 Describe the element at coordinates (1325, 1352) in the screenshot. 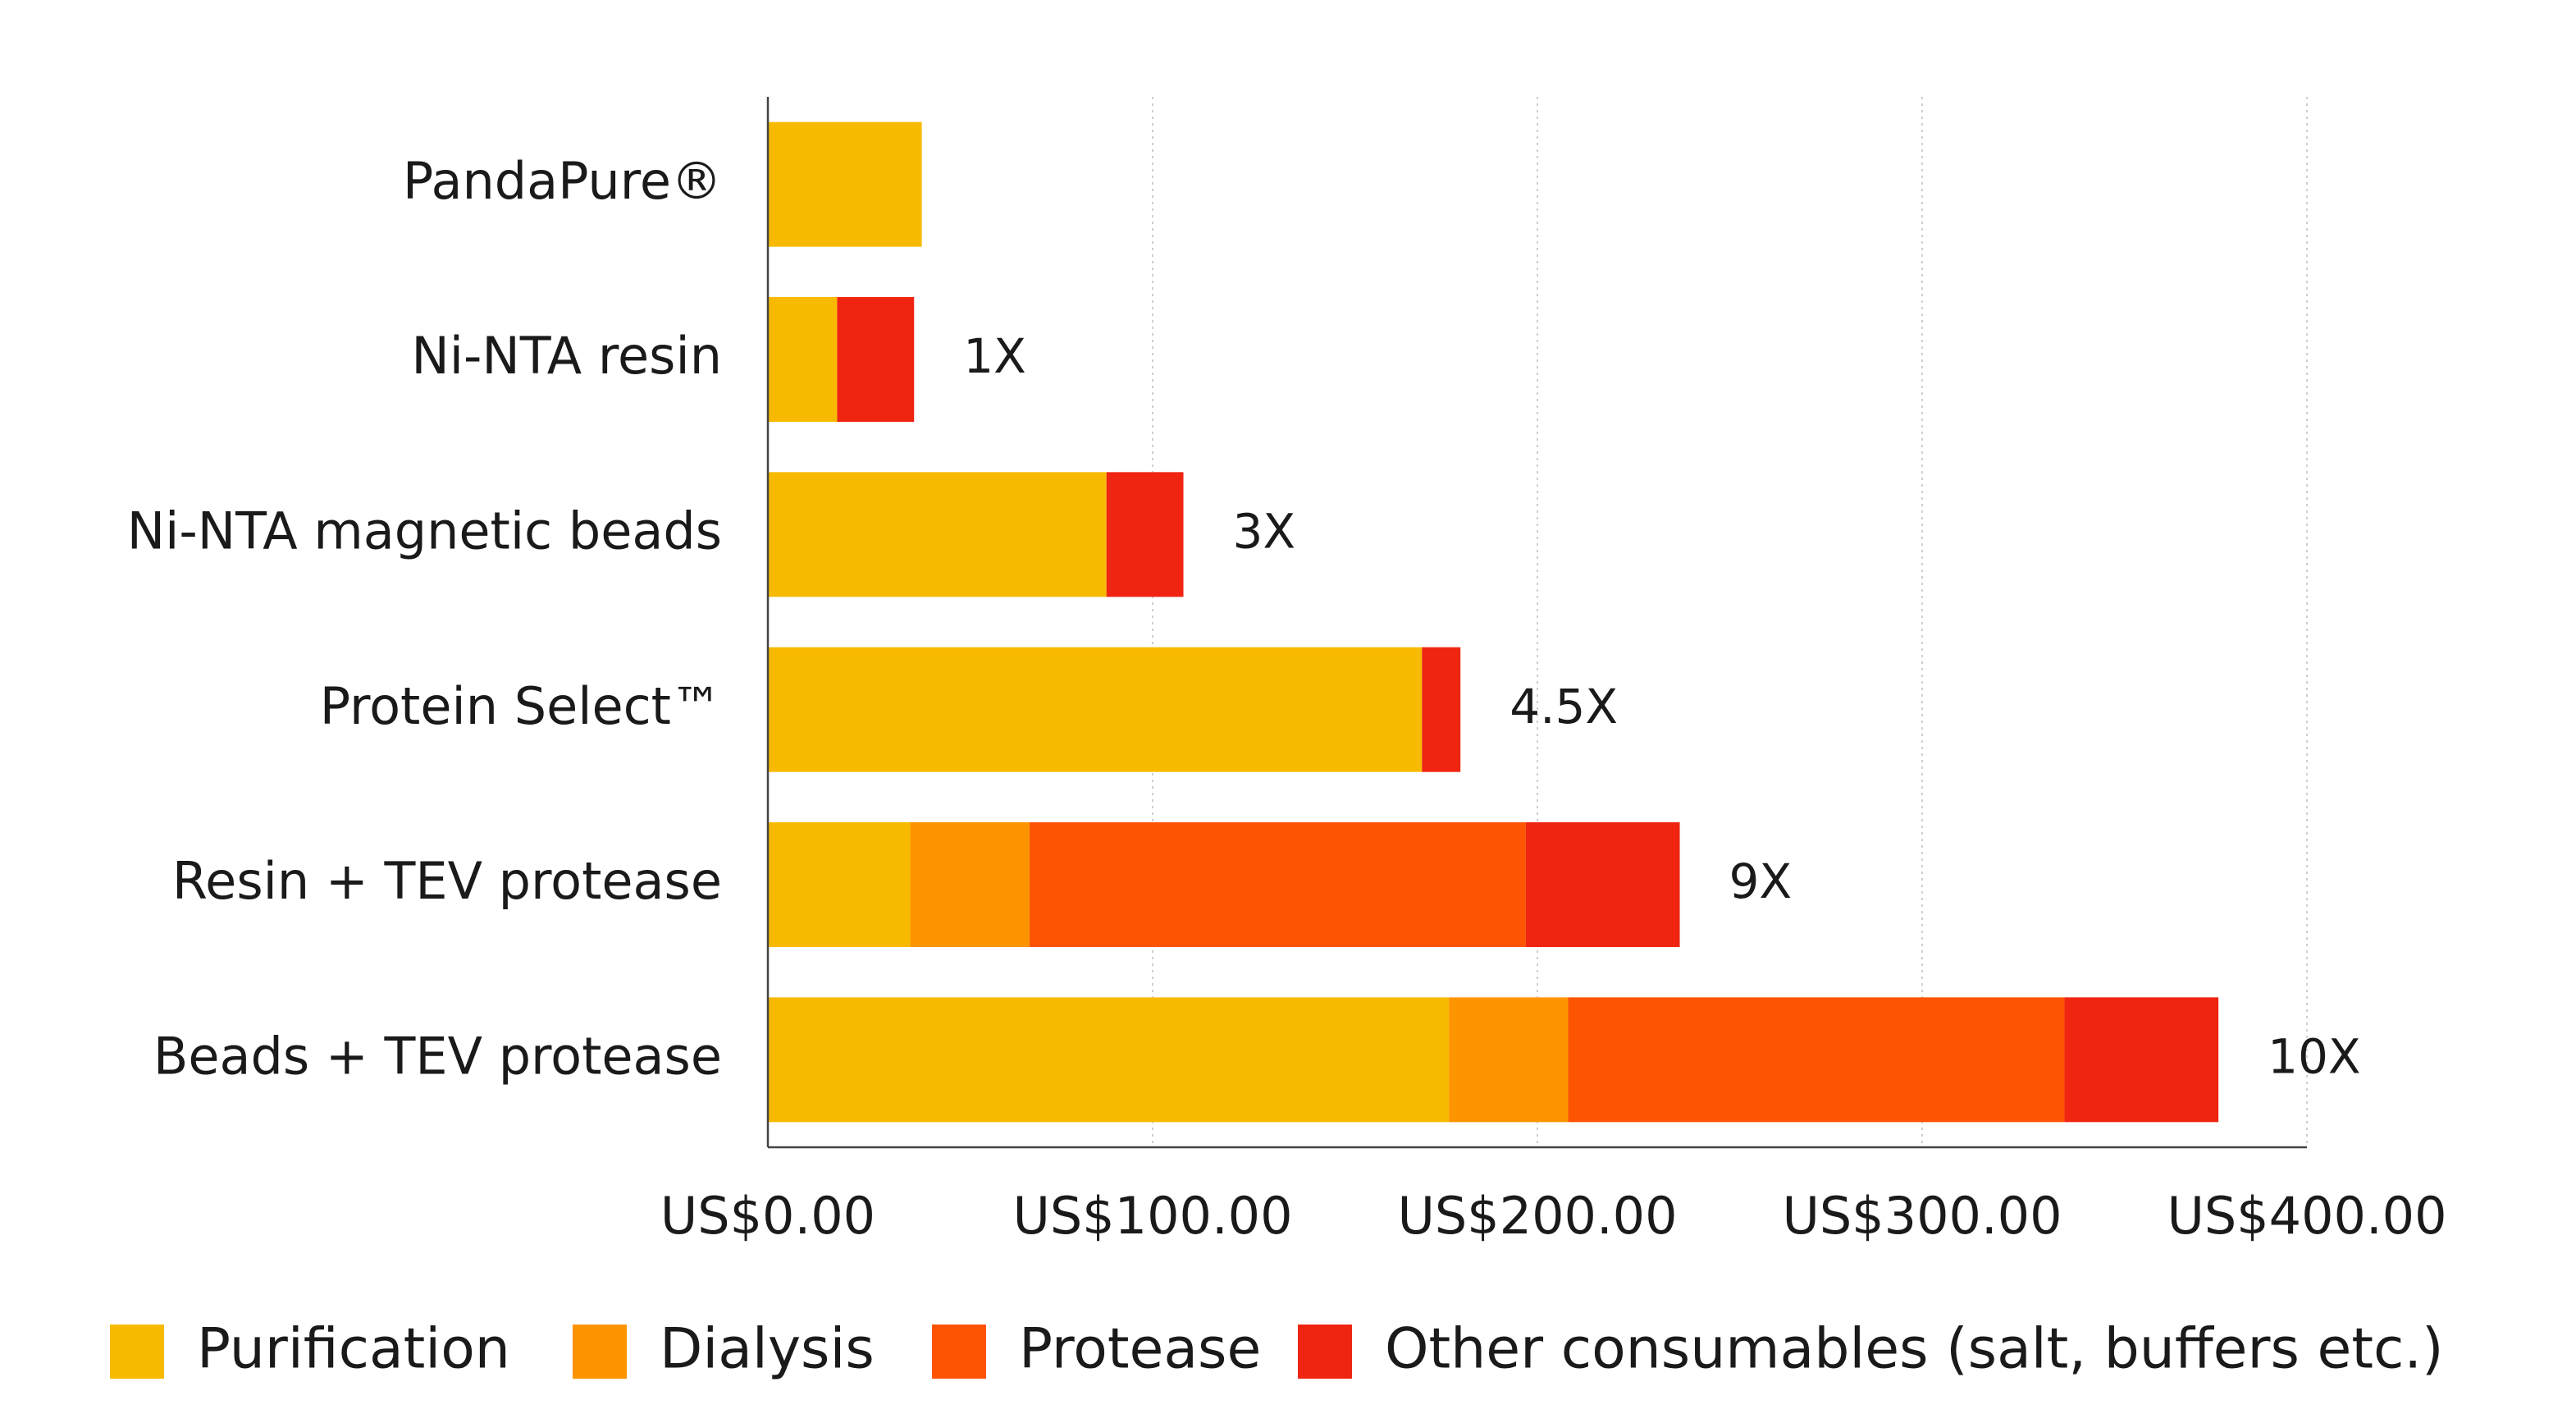

I see `legend-swatch-other-consumables-salt-buffers-etc` at that location.